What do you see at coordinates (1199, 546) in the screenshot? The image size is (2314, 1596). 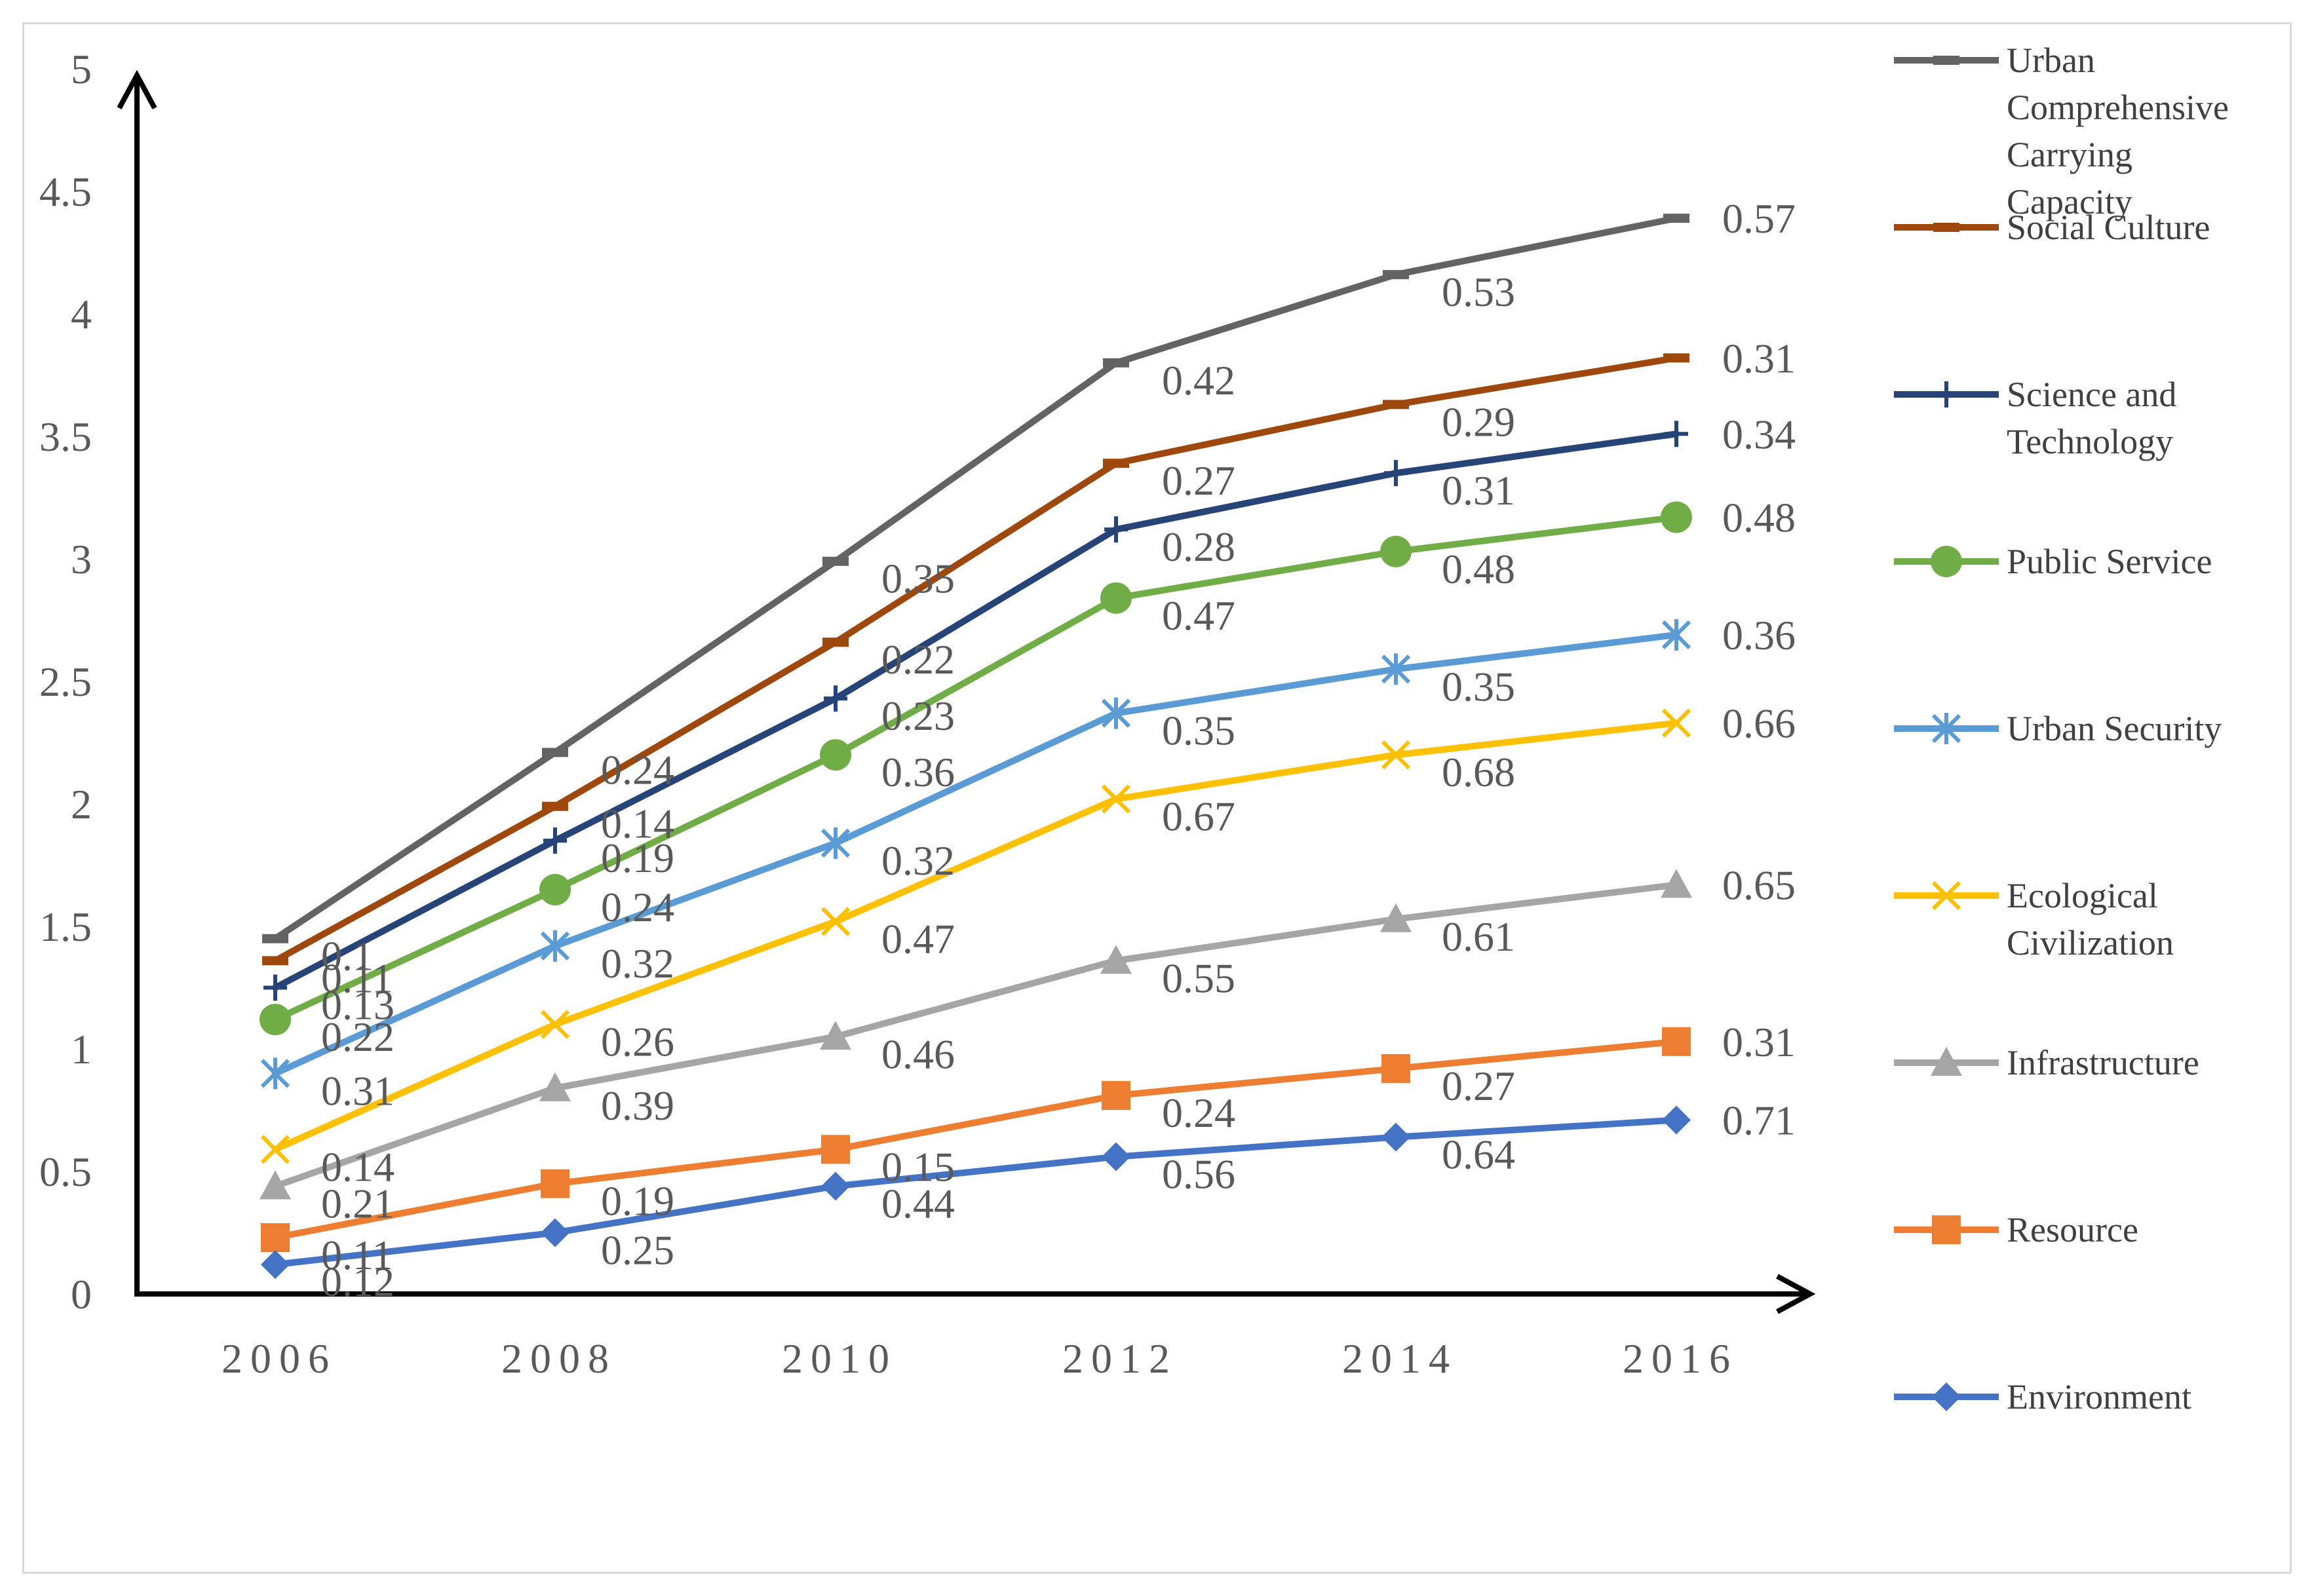 I see `data-label-science-and-technology: 0.28` at bounding box center [1199, 546].